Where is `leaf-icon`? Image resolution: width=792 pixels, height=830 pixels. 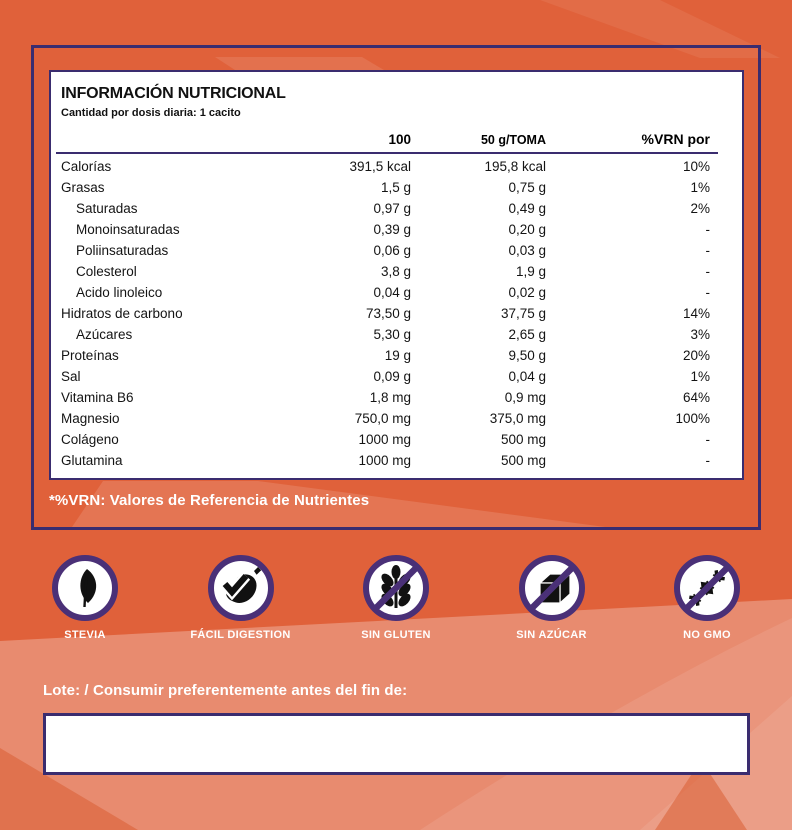
leaf-icon is located at coordinates (85, 588).